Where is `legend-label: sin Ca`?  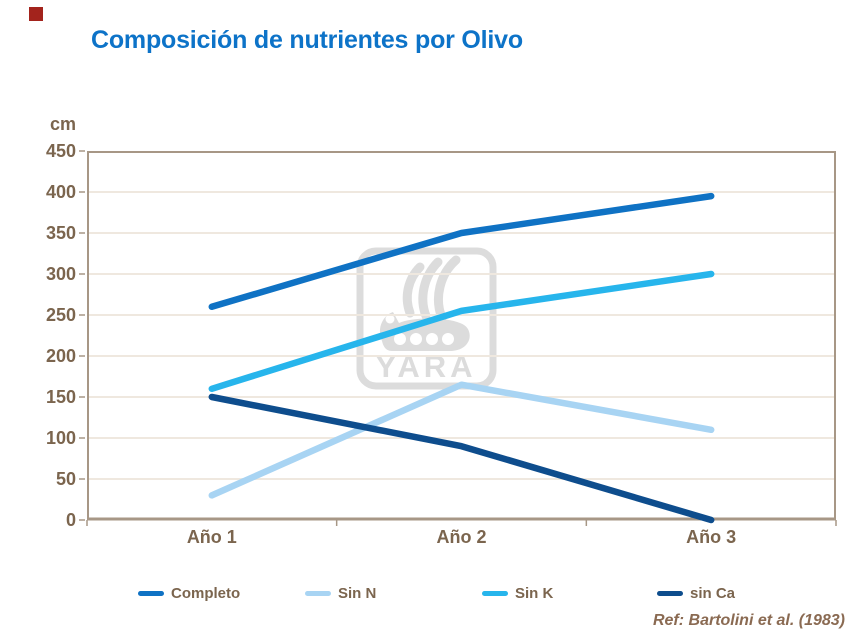 legend-label: sin Ca is located at coordinates (713, 593).